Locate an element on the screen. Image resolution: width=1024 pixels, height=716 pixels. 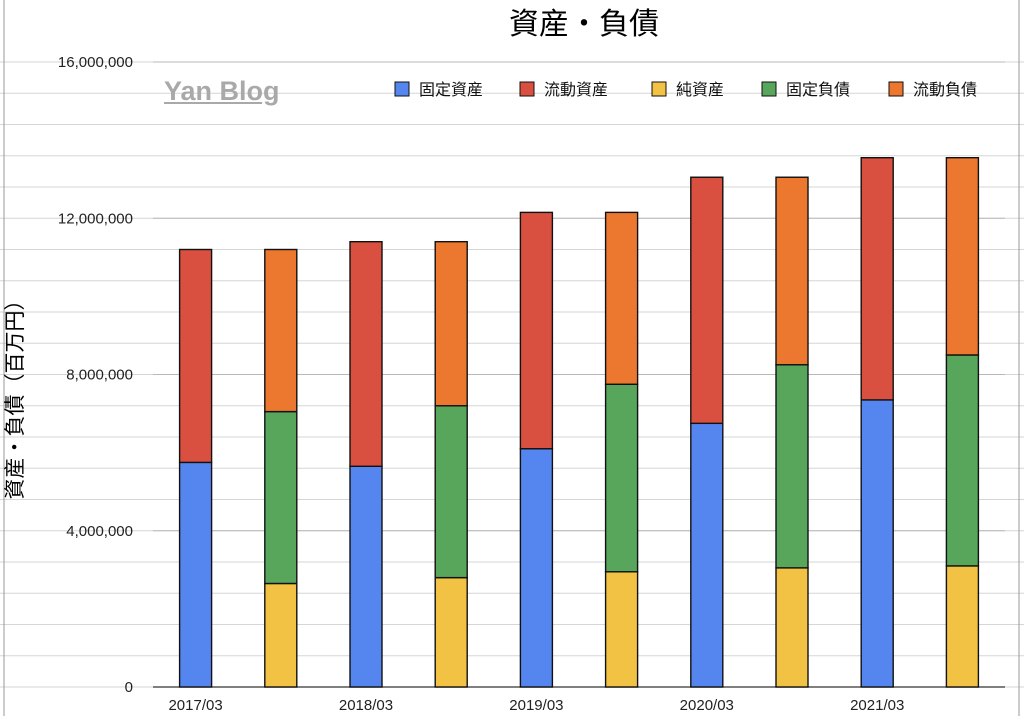
chart-title: 資産・負債 is located at coordinates (584, 24).